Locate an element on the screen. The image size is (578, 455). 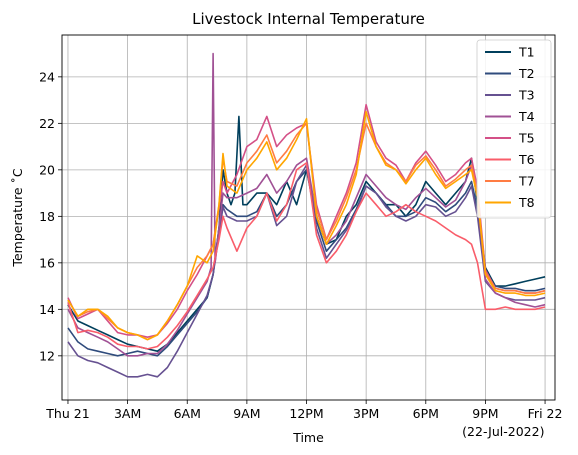
x-tick-label: Thu 21 is located at coordinates (67, 413).